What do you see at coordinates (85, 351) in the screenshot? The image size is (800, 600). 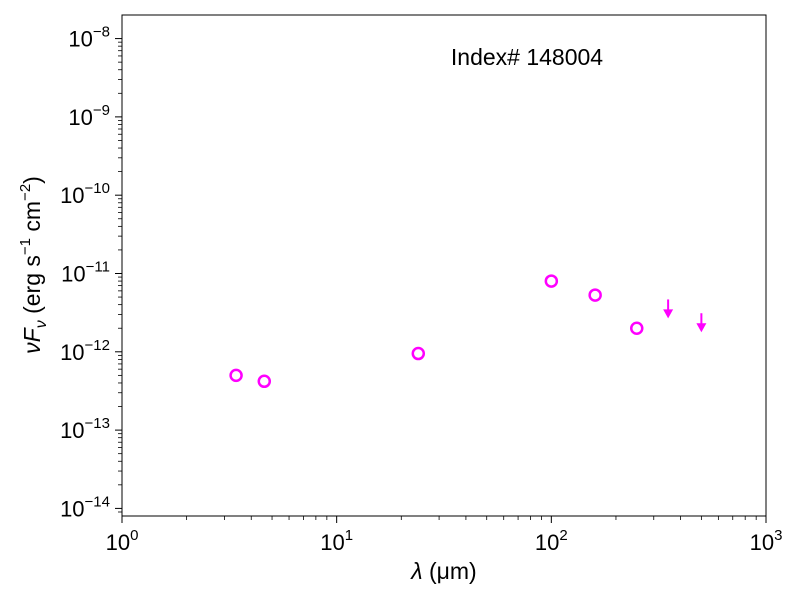 I see `y-tick-label: 10⁻¹²` at bounding box center [85, 351].